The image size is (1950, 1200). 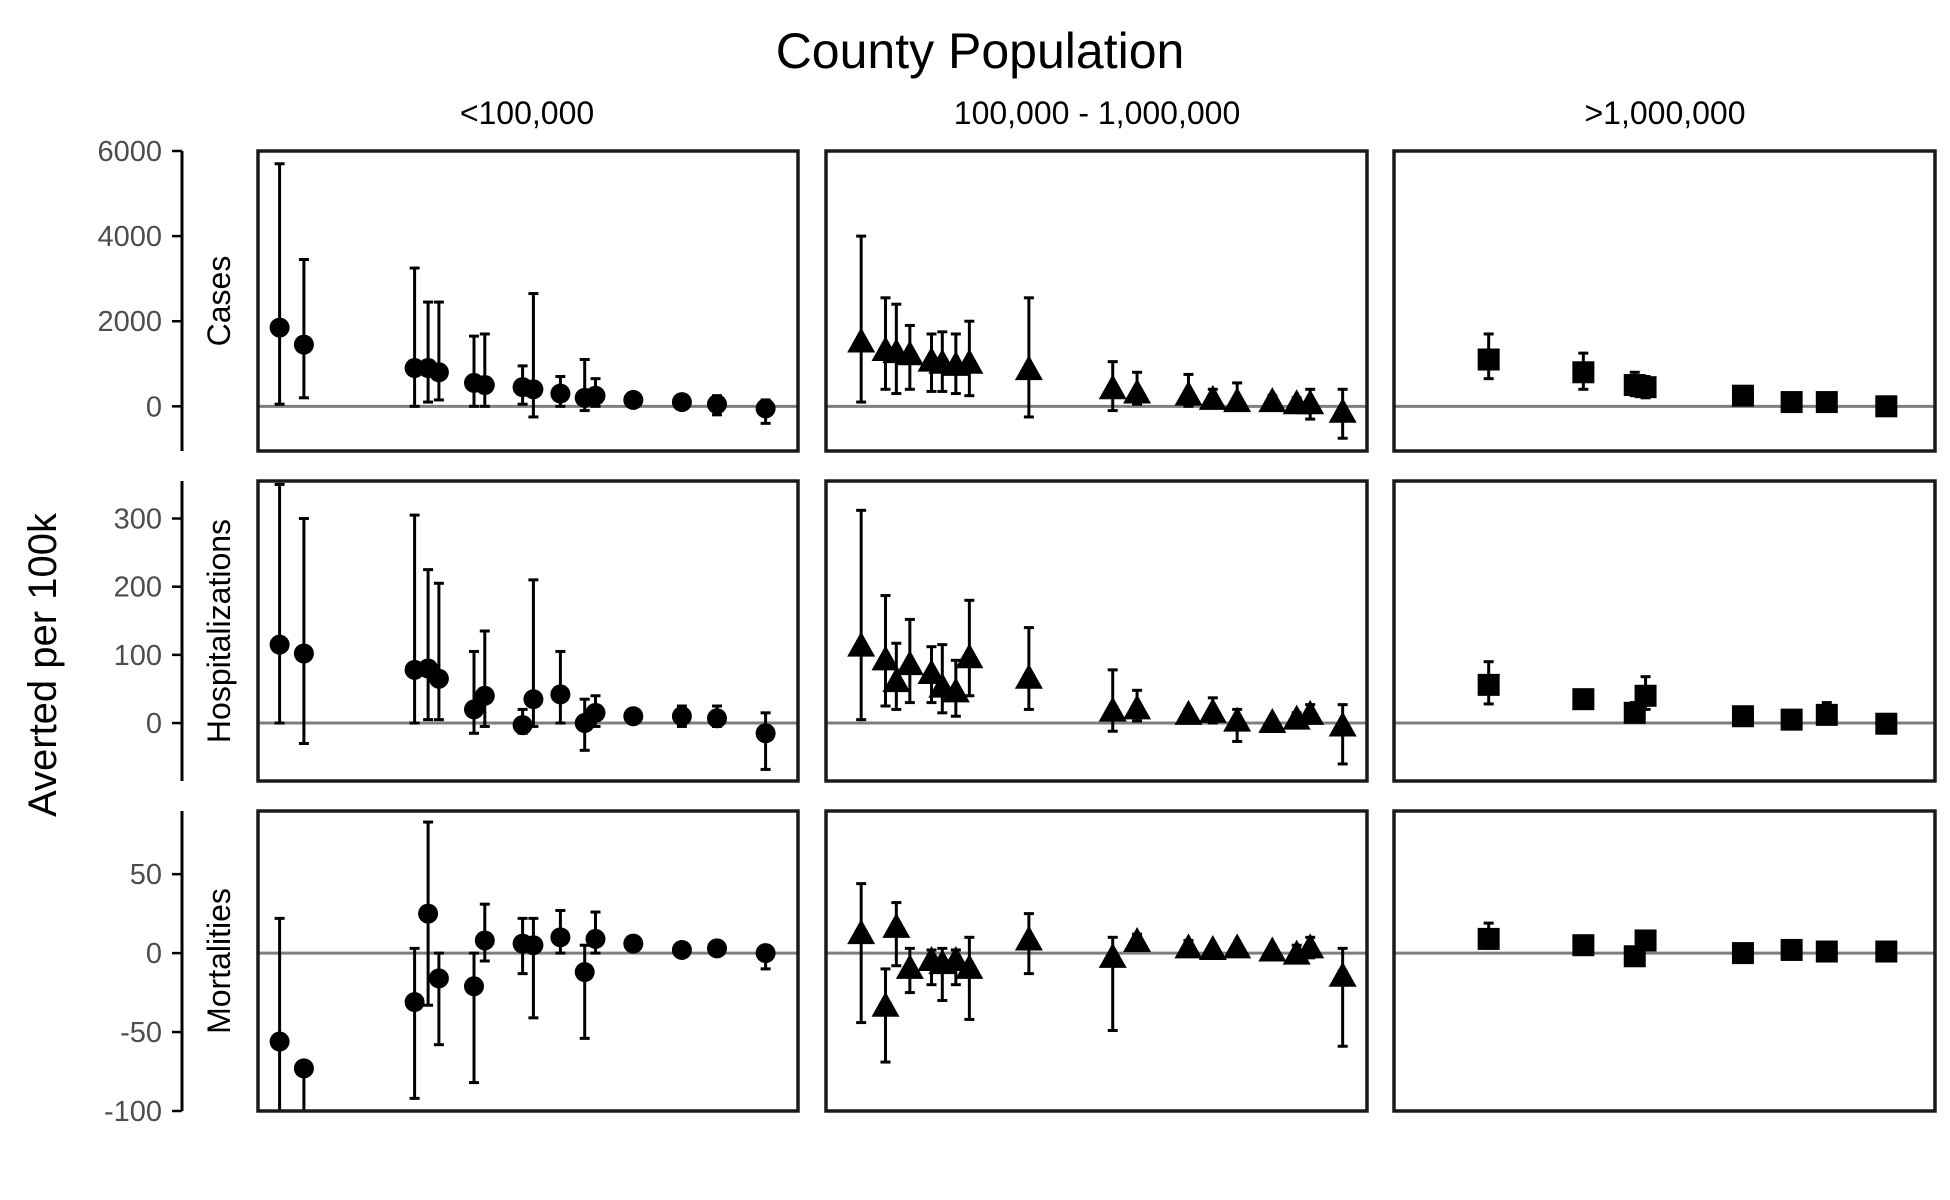 What do you see at coordinates (154, 724) in the screenshot?
I see `y-tick-label-hospitalizations: 0` at bounding box center [154, 724].